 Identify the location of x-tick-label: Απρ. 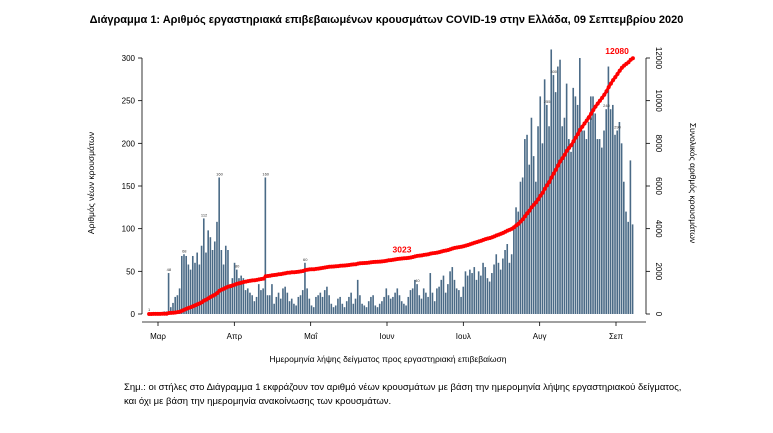
(235, 336).